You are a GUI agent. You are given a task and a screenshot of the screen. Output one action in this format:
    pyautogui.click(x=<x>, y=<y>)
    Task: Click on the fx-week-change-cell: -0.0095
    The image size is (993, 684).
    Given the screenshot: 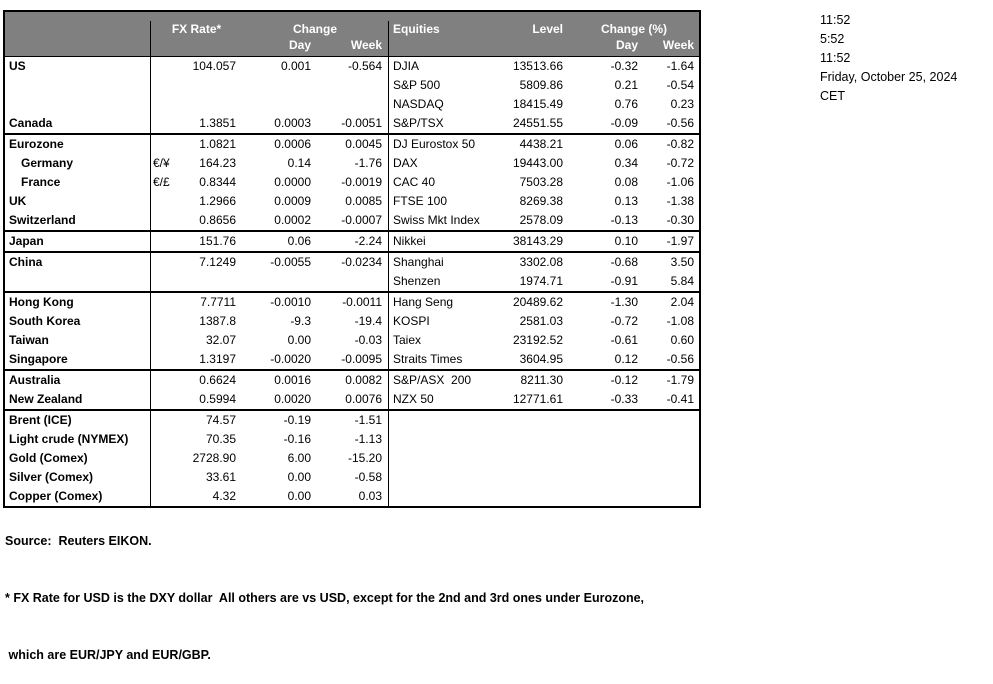 What is the action you would take?
    pyautogui.click(x=361, y=359)
    